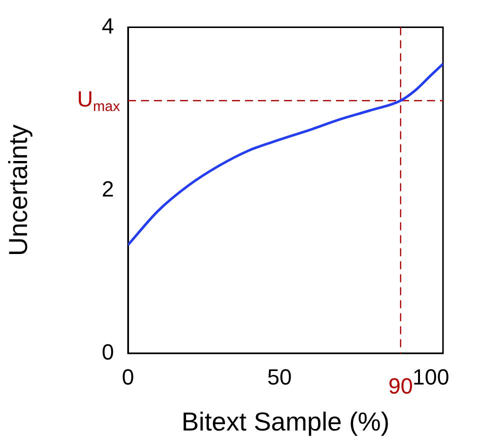 This screenshot has width=490, height=443. What do you see at coordinates (128, 377) in the screenshot?
I see `x-tick-label: 0` at bounding box center [128, 377].